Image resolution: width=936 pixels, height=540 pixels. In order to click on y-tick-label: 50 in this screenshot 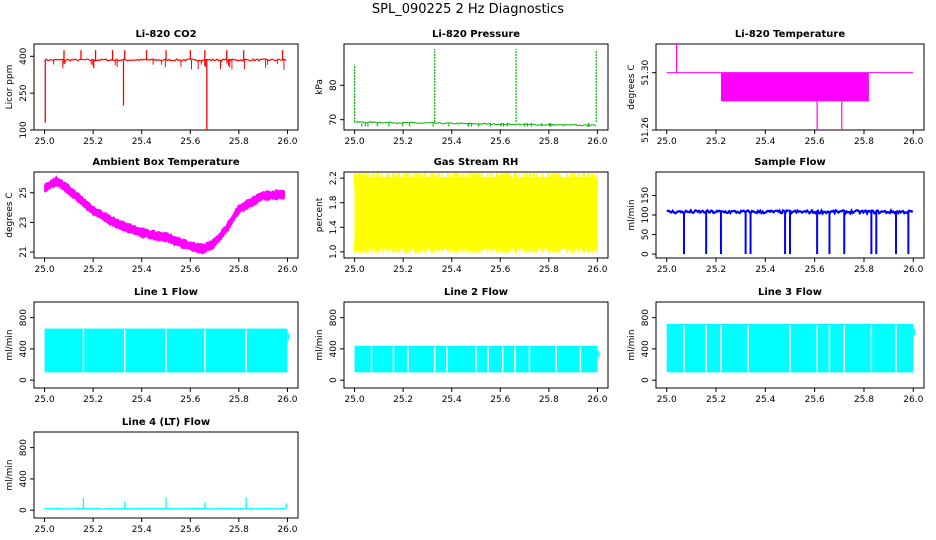, I will do `click(646, 235)`.